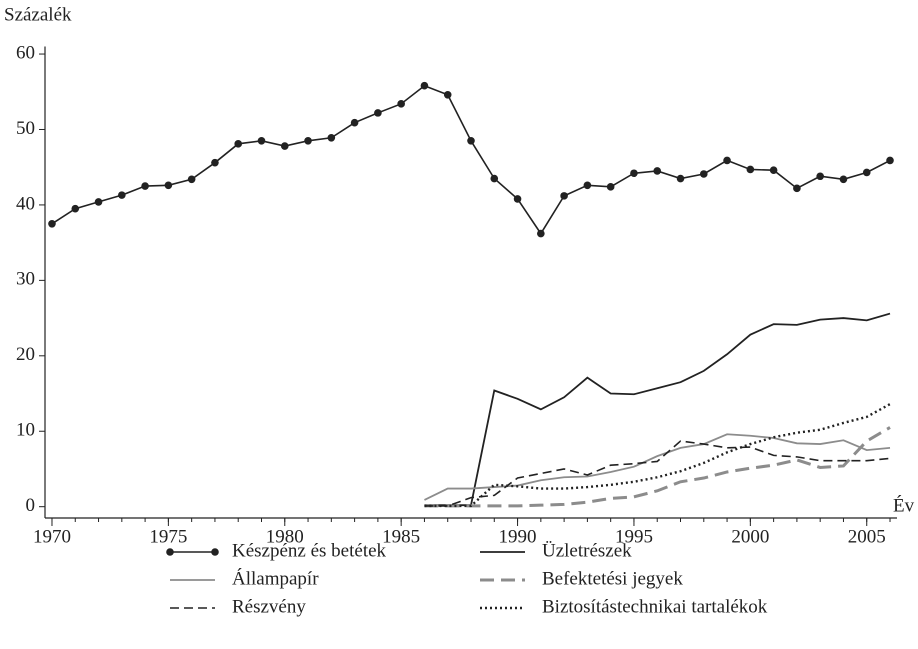 This screenshot has height=649, width=918. I want to click on x-tick-label: 1970, so click(52, 536).